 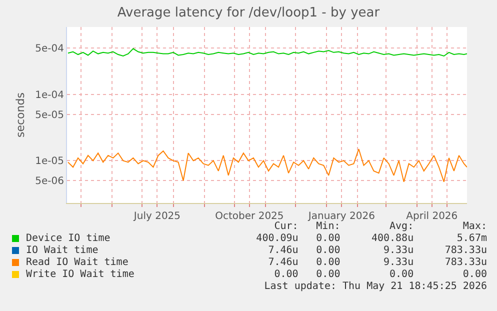 I want to click on y-tick-label: 5e-04, so click(x=49, y=49).